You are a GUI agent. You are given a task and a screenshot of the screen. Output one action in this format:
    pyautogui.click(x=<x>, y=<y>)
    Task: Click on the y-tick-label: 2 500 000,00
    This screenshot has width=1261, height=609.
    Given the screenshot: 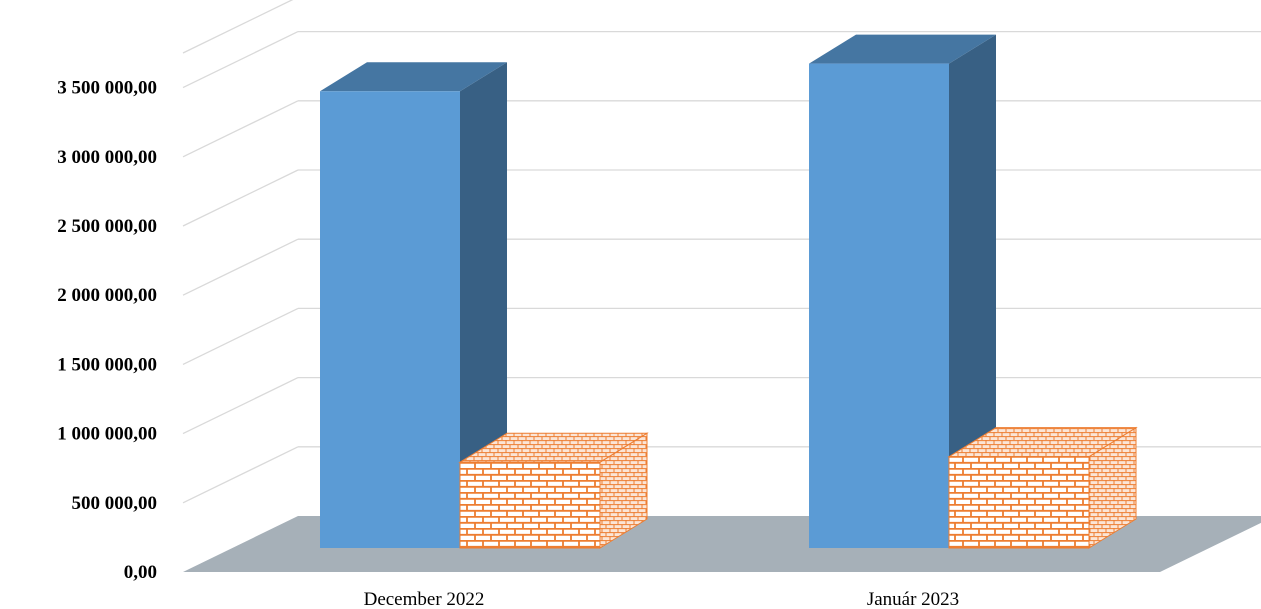 What is the action you would take?
    pyautogui.click(x=107, y=226)
    